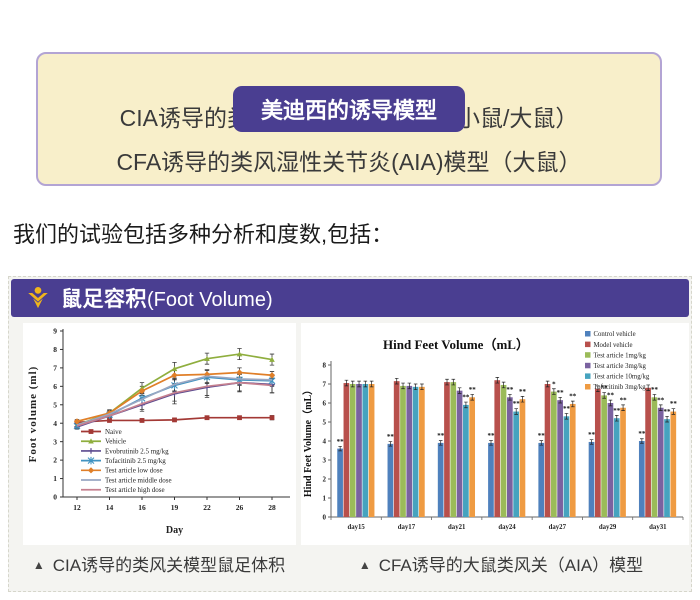 The width and height of the screenshot is (700, 600). I want to click on legend-item: Test article high dose, so click(123, 490).